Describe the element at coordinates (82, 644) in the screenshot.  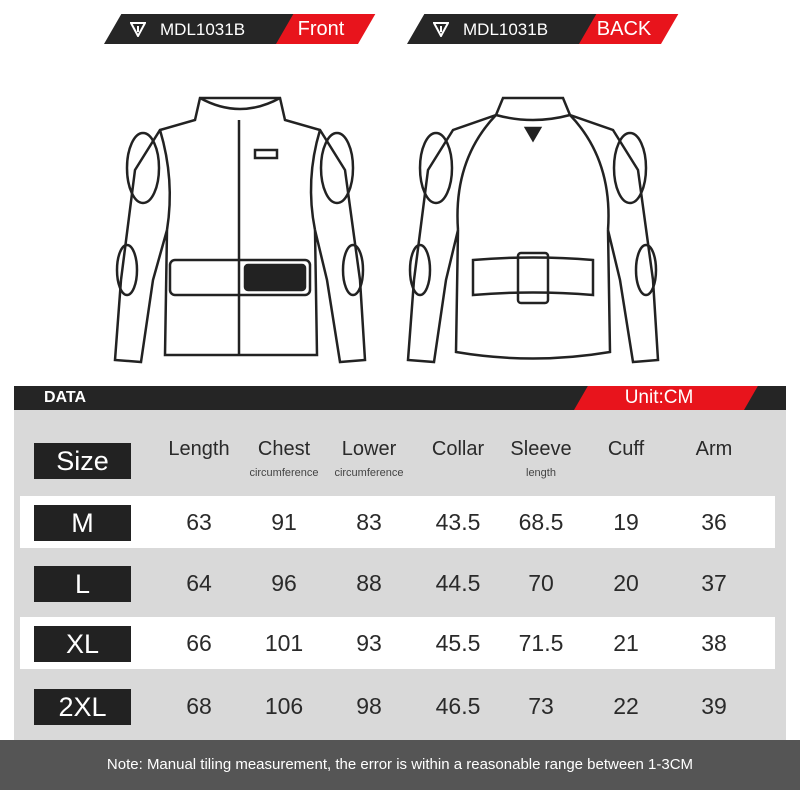
I see `size-label: XL` at that location.